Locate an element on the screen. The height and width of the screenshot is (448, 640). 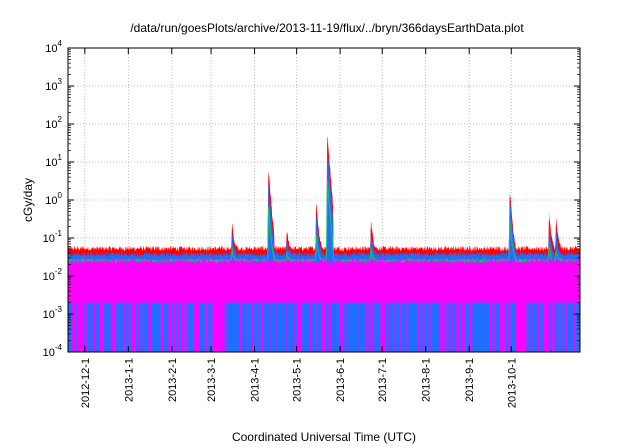
x-tick-label: 2012-12-1 is located at coordinates (86, 383).